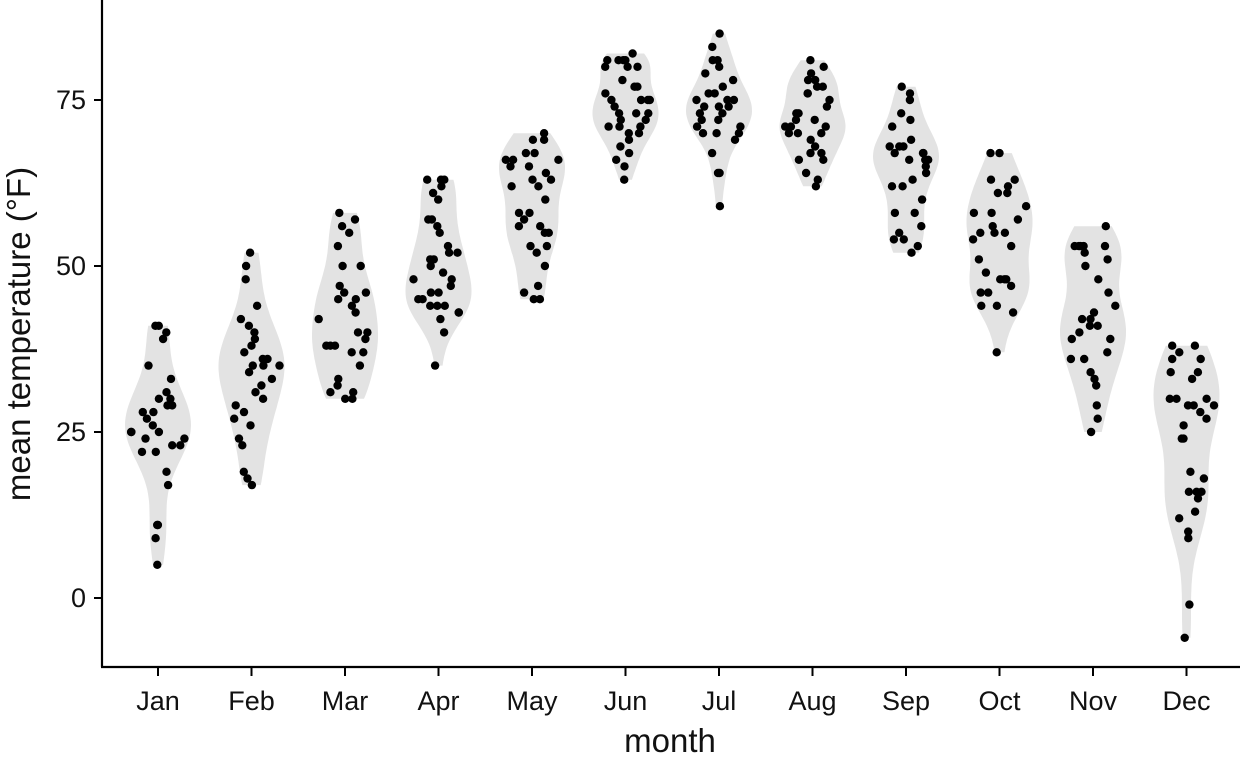 The width and height of the screenshot is (1240, 757). Describe the element at coordinates (438, 701) in the screenshot. I see `x-tick-label-apr: Apr` at that location.